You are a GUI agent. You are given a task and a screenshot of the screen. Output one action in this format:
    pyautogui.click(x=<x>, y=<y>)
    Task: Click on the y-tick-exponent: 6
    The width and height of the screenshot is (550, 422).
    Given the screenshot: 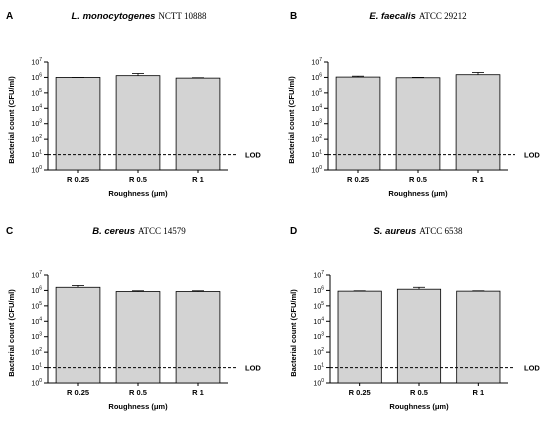 What is the action you would take?
    pyautogui.click(x=40, y=75)
    